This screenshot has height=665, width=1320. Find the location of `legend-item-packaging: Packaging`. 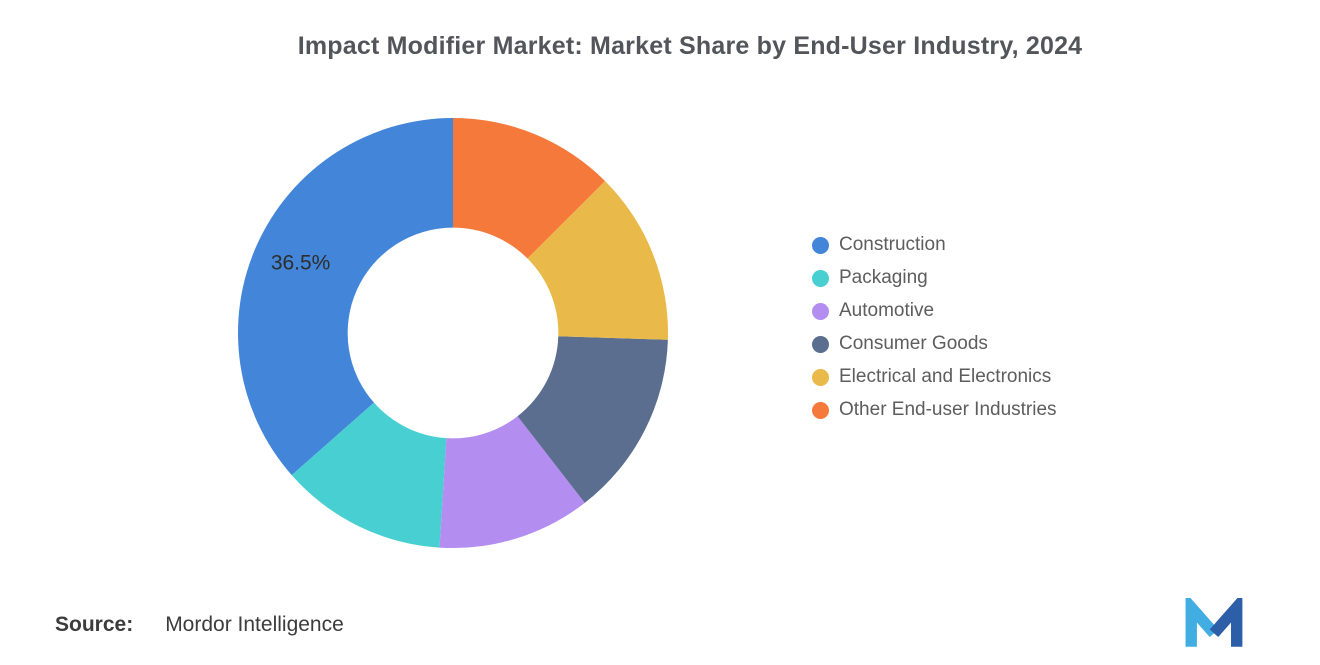

legend-item-packaging: Packaging is located at coordinates (934, 278).